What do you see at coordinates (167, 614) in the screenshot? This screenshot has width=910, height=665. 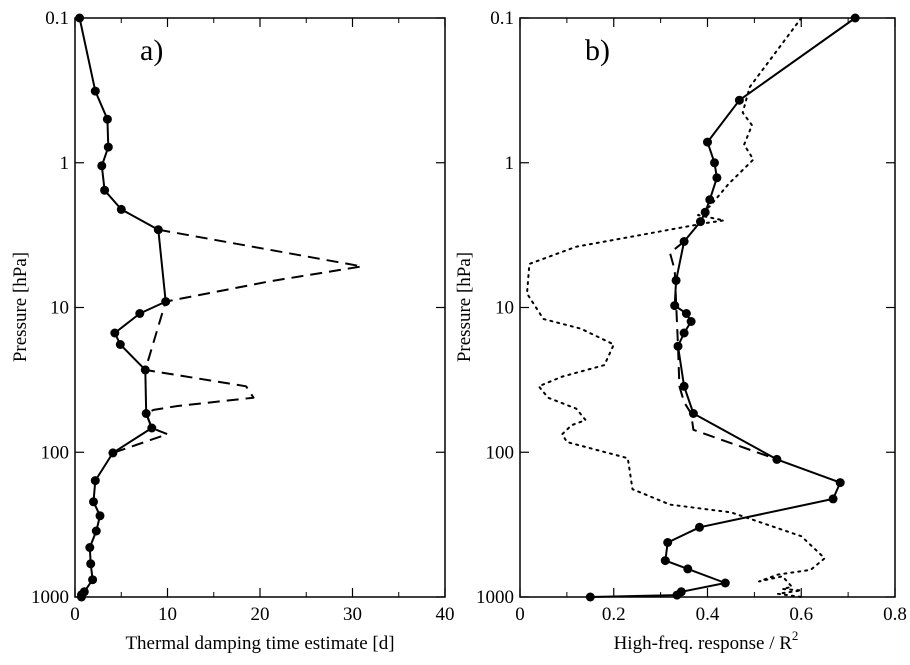 I see `panel-a-x-tick-label: 10` at bounding box center [167, 614].